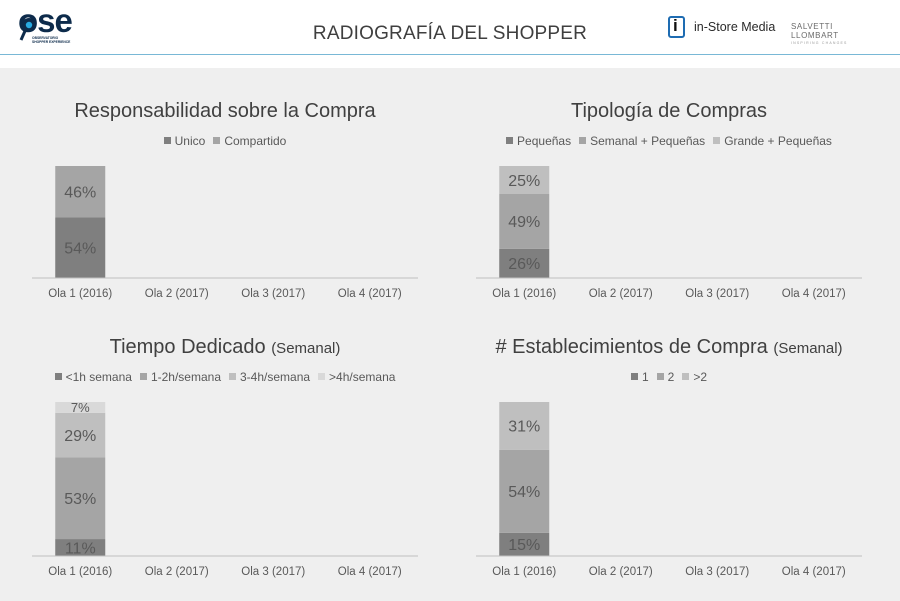 The width and height of the screenshot is (900, 601). I want to click on legend-label: 1-2h/semana, so click(185, 377).